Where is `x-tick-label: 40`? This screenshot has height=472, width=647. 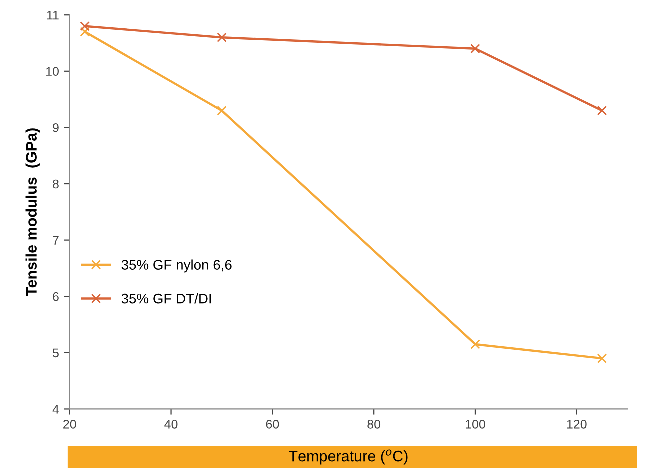
x-tick-label: 40 is located at coordinates (171, 424).